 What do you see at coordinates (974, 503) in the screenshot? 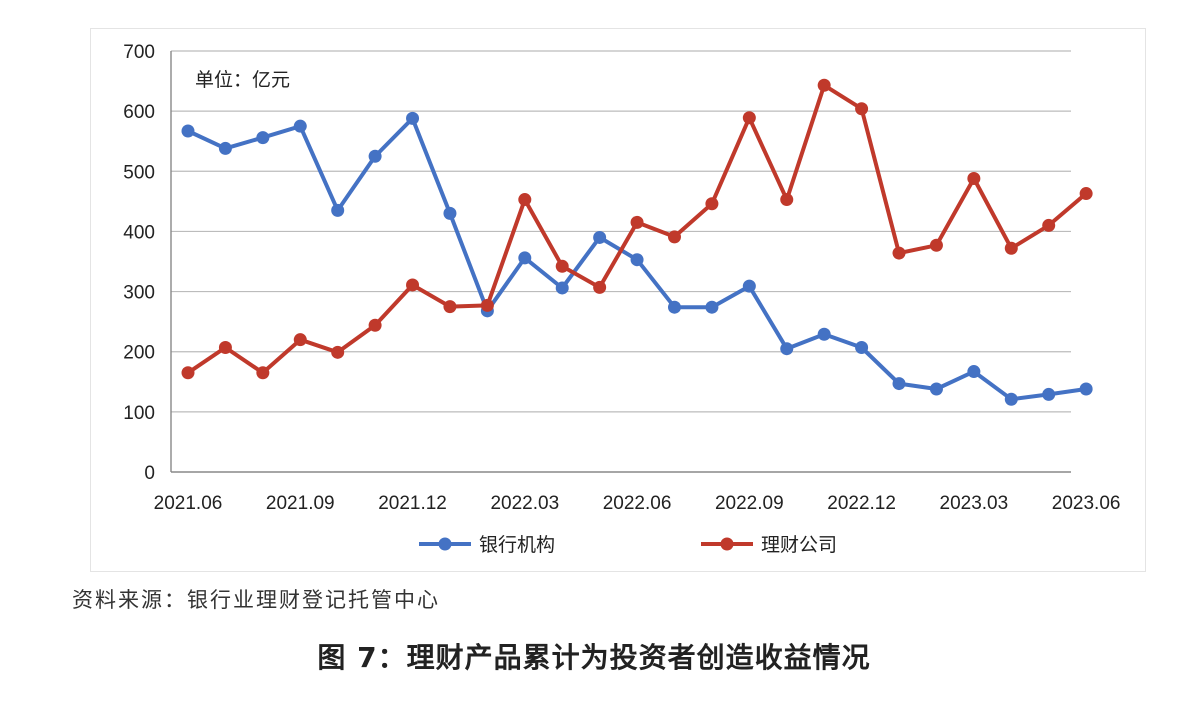
I see `x-tick-label: 2023.03` at bounding box center [974, 503].